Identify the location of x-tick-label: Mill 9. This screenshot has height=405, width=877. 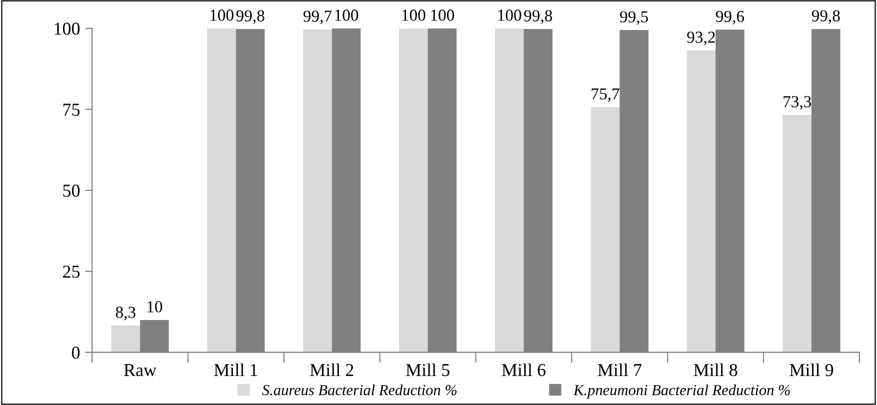
(812, 369).